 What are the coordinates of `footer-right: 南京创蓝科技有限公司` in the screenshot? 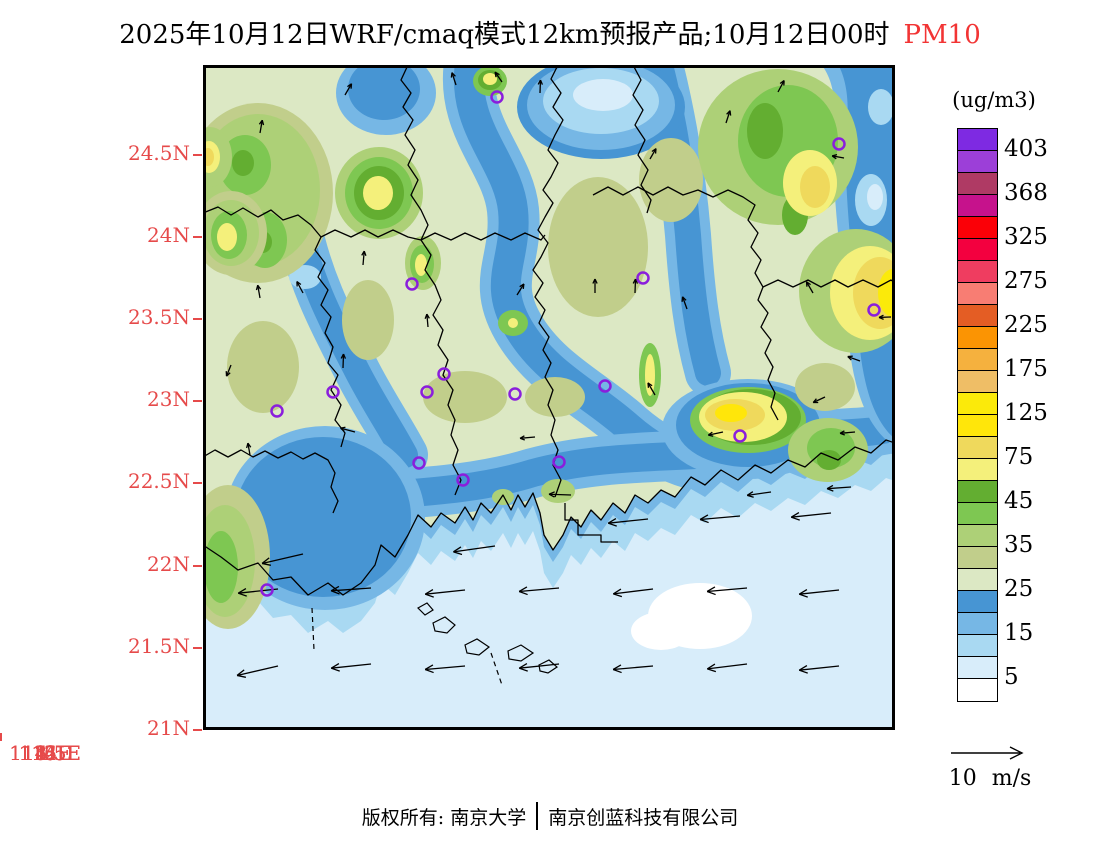 It's located at (643, 817).